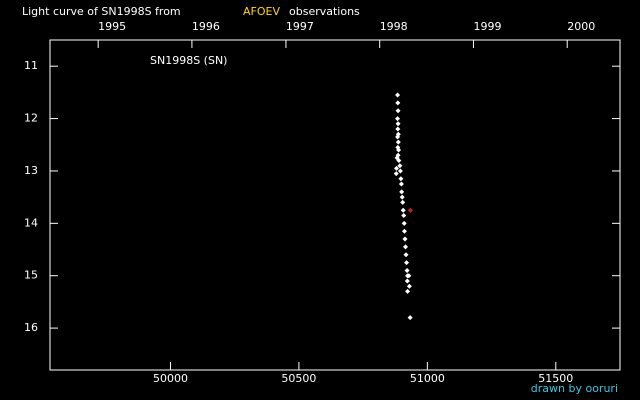 The image size is (640, 400). Describe the element at coordinates (555, 378) in the screenshot. I see `x-tick-label: 51500` at that location.